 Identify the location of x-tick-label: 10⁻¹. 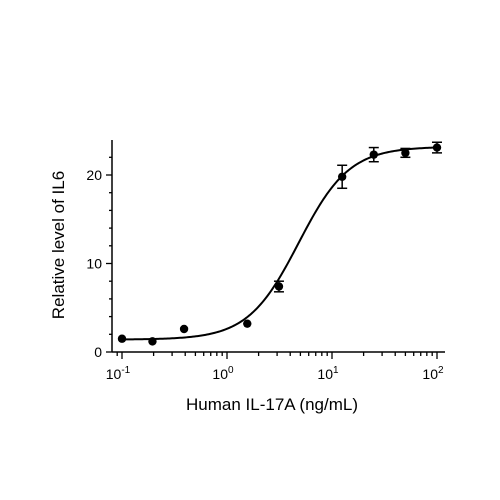
(118, 373).